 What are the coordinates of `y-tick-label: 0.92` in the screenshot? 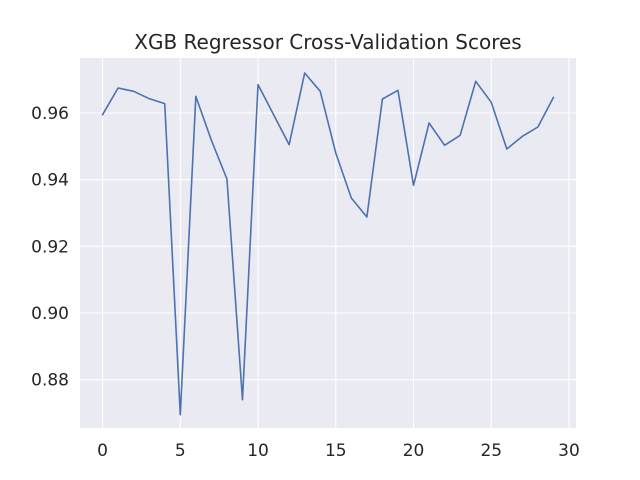 It's located at (50, 247).